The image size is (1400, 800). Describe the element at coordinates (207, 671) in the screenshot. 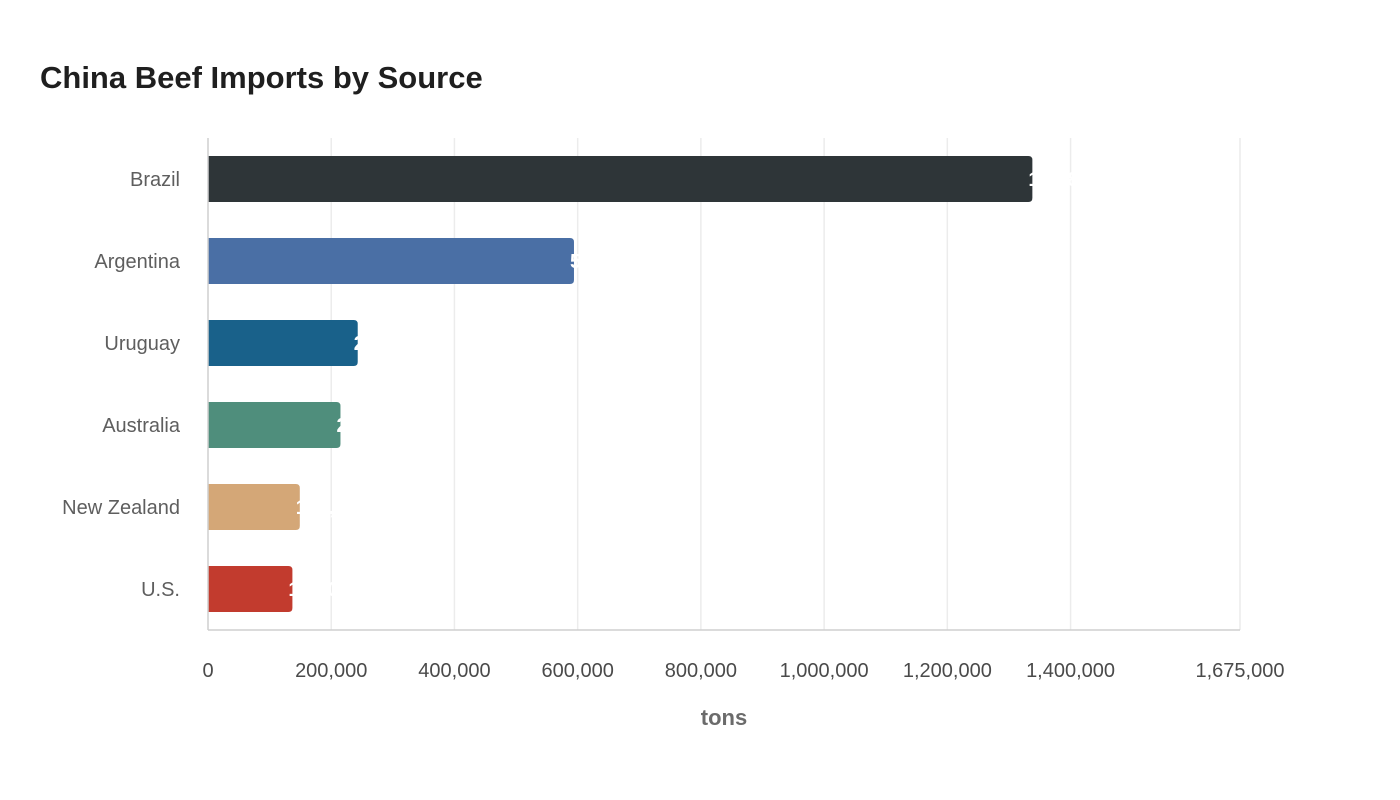

I see `x-tick-label: 0` at that location.